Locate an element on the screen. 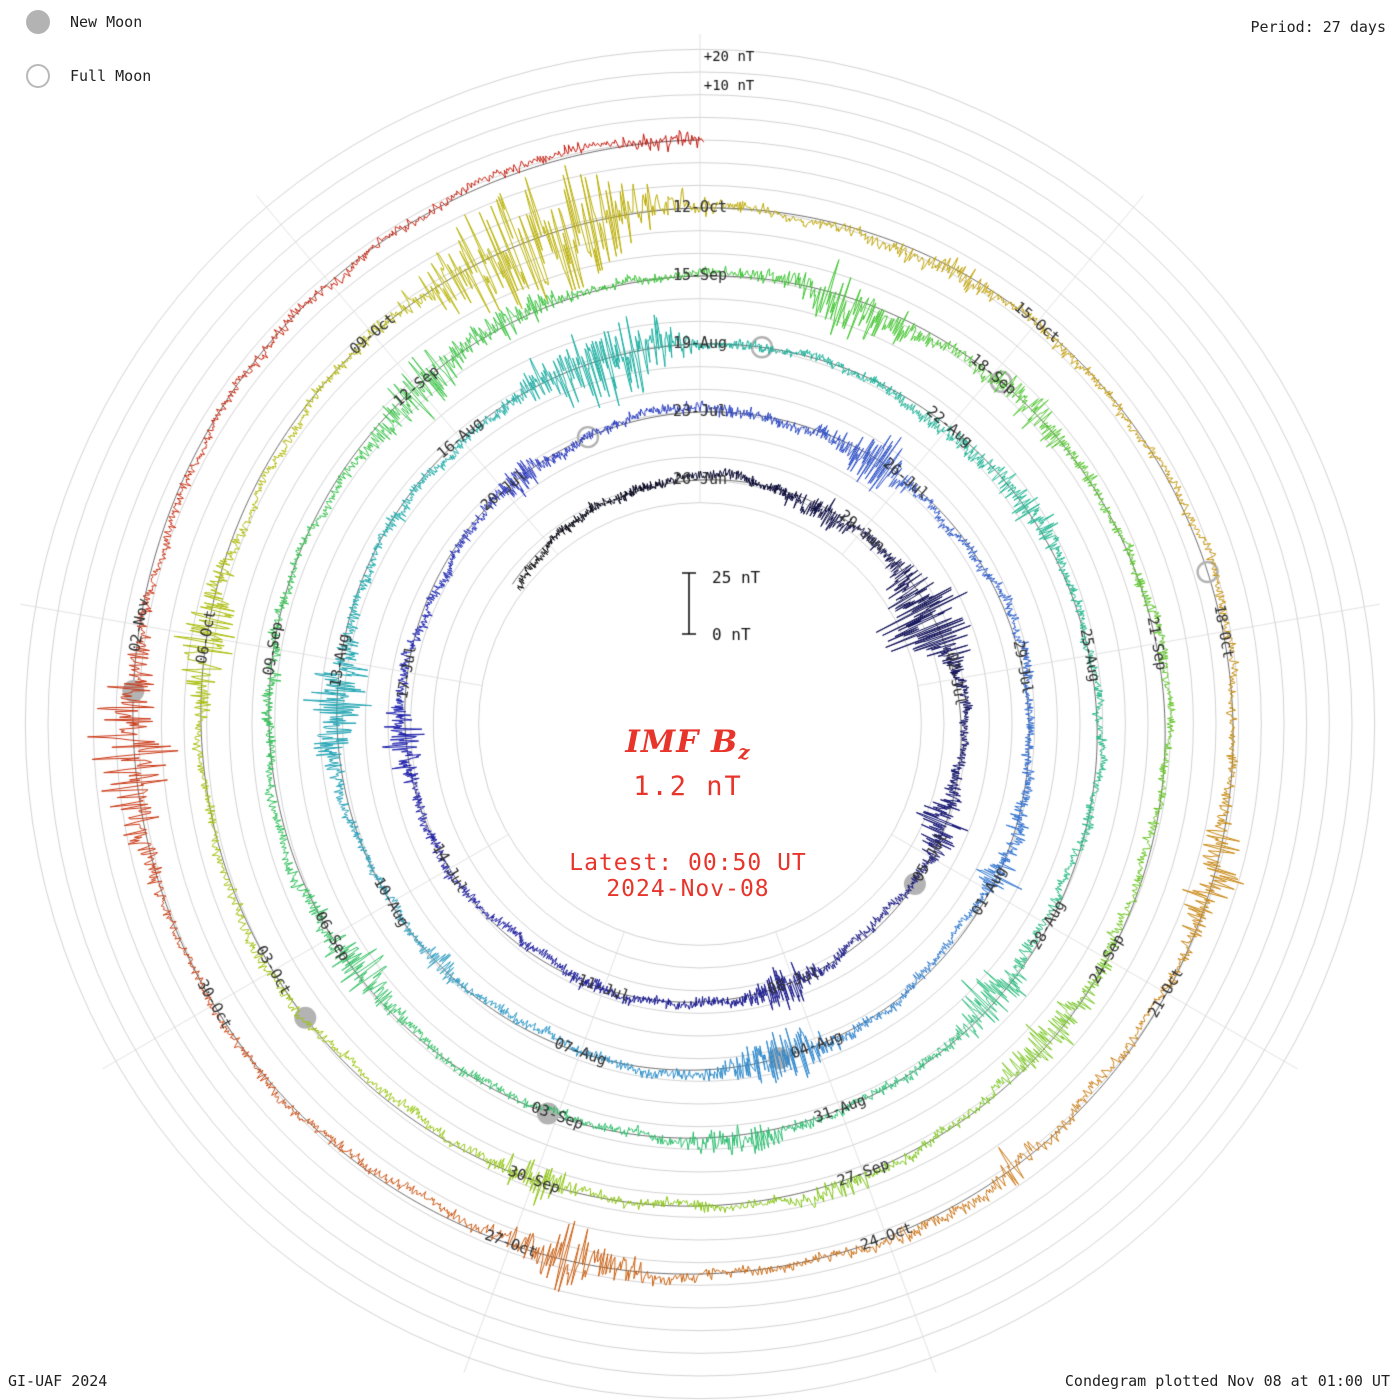 This screenshot has height=1400, width=1400. quantity-subscript: z is located at coordinates (744, 752).